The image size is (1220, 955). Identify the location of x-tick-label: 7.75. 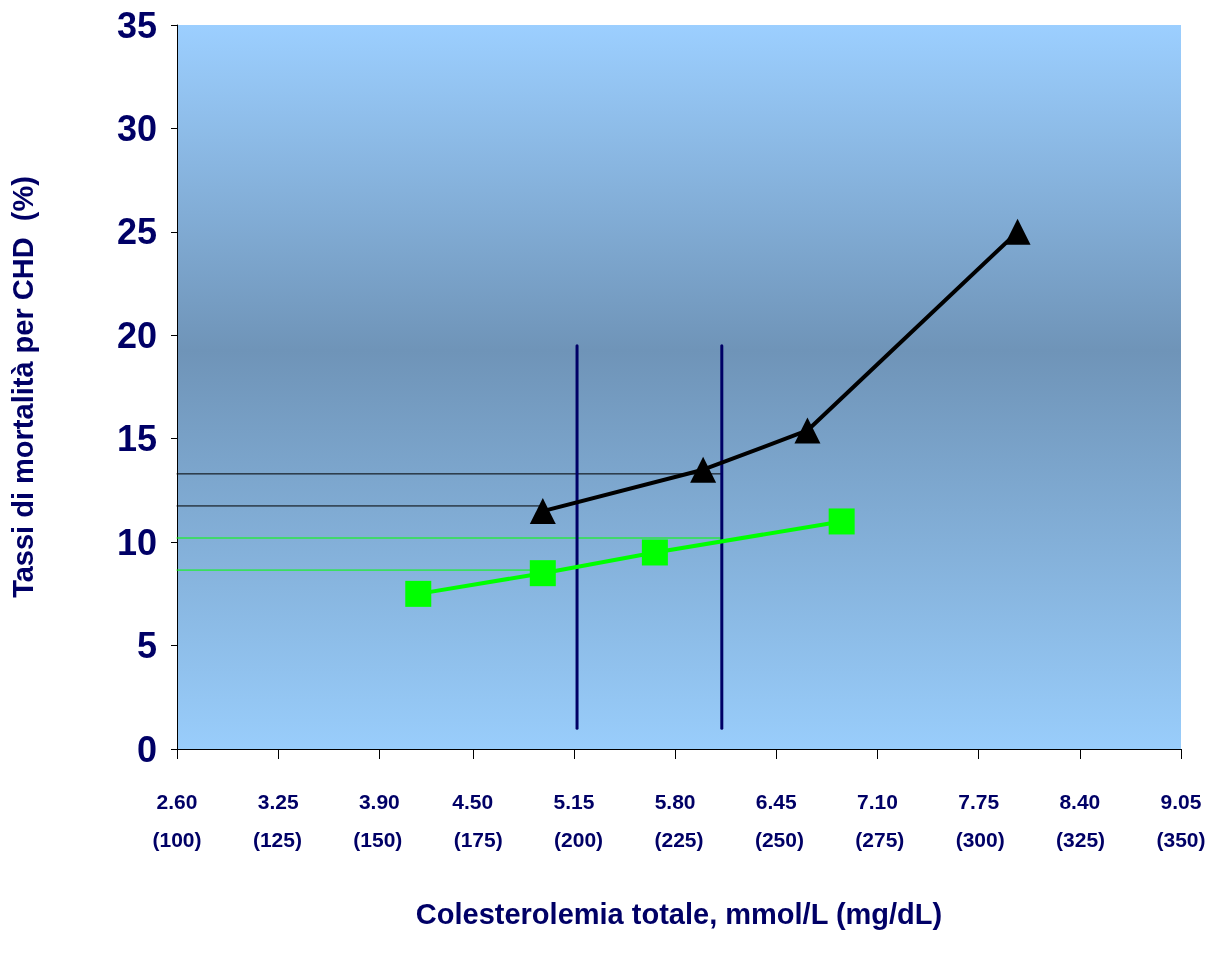
(979, 801).